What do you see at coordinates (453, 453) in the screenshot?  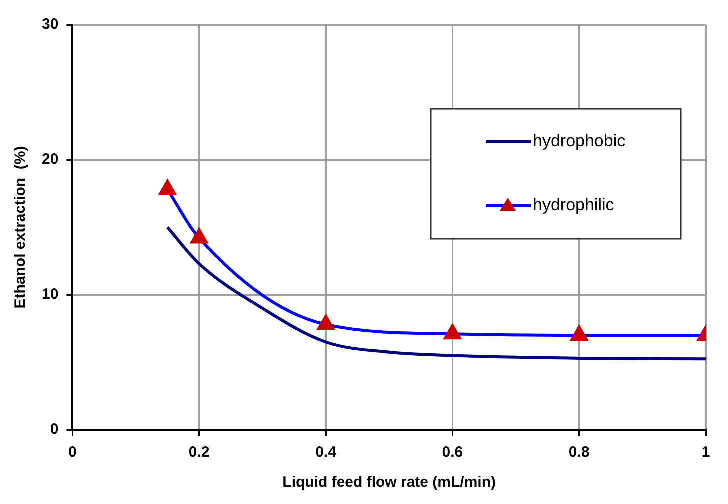 I see `x-tick-label: 0.6` at bounding box center [453, 453].